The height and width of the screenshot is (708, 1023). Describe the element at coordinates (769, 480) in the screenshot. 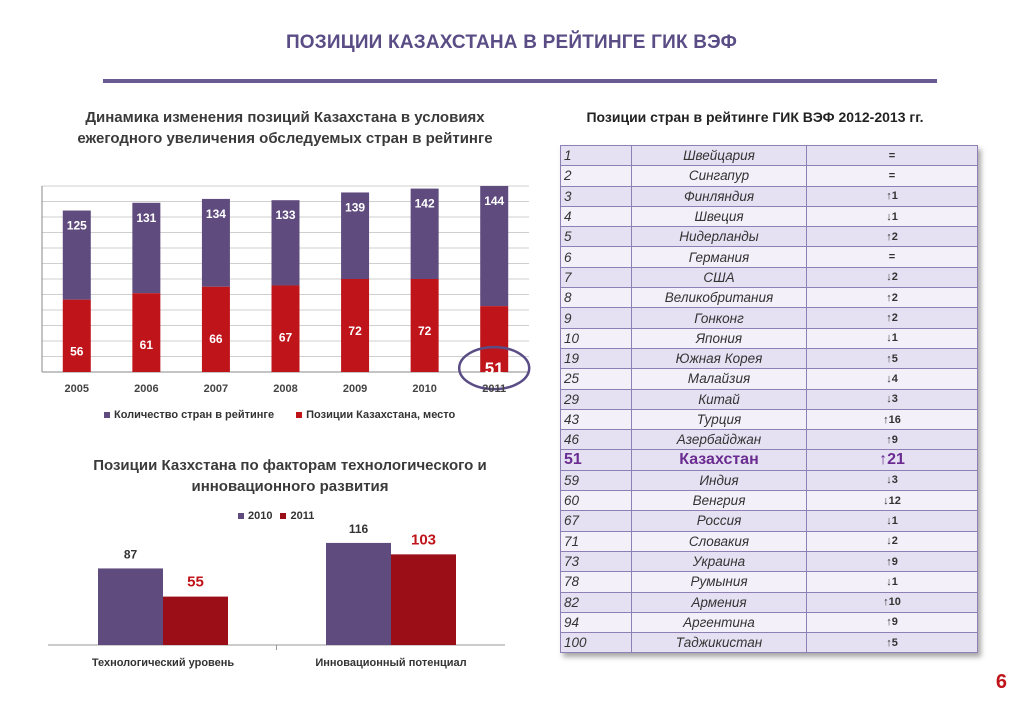

I see `table-row: 59 Индия ↓3` at that location.